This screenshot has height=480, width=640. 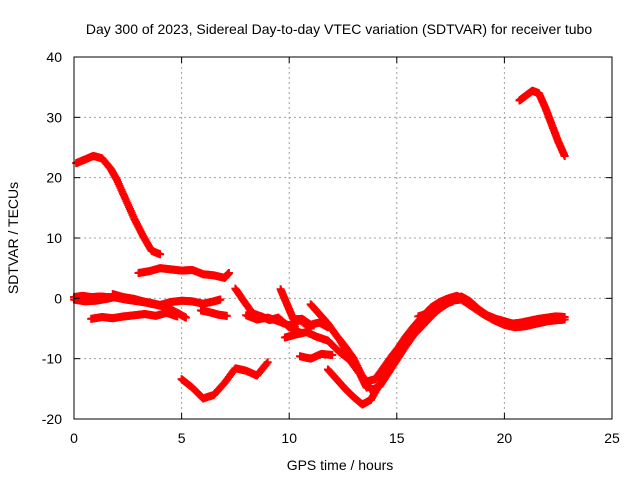 I want to click on x-tick-label: 5, so click(x=182, y=438).